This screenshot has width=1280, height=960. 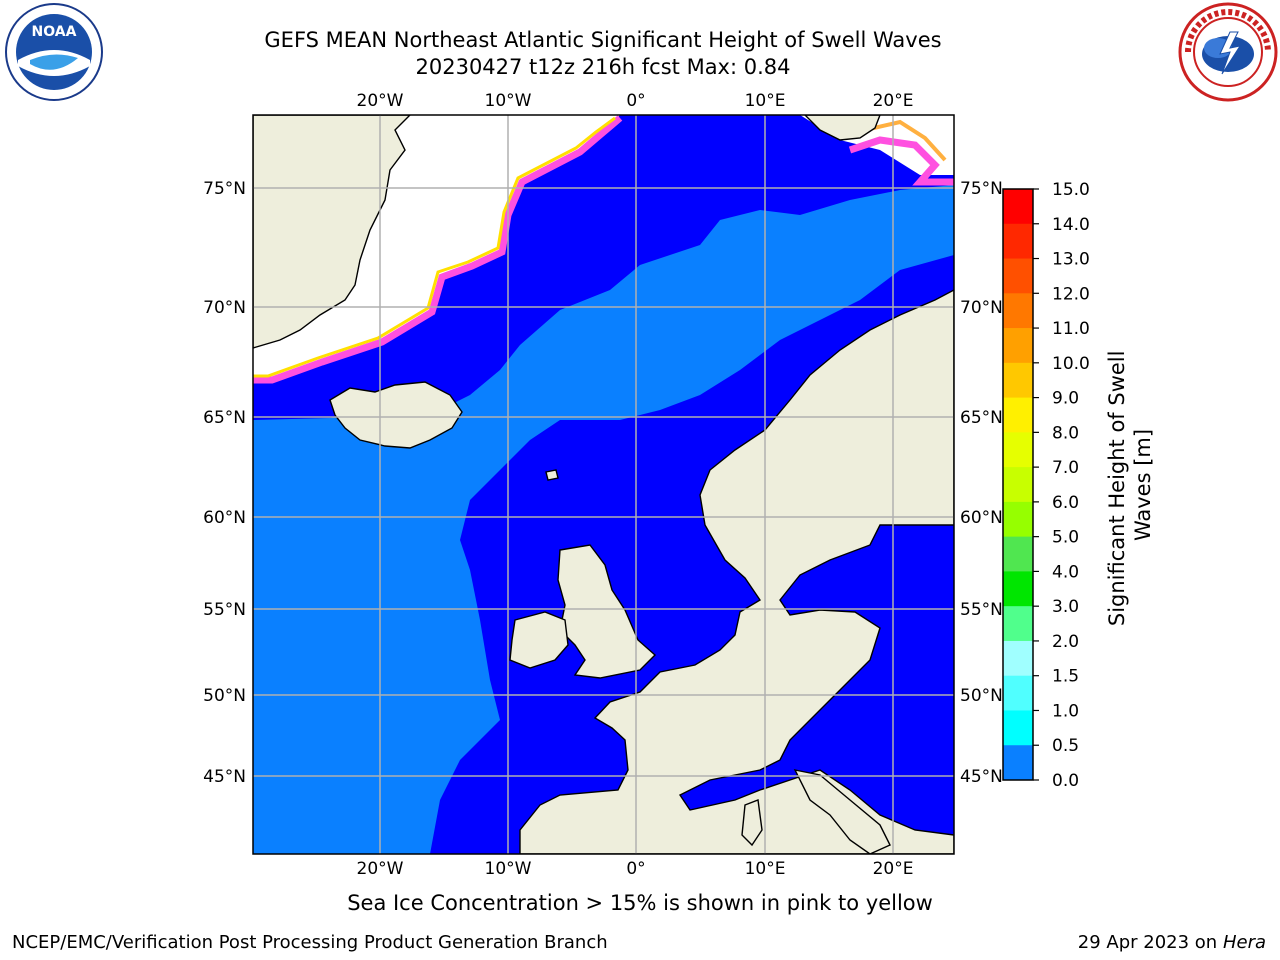 What do you see at coordinates (1065, 711) in the screenshot?
I see `colorbar-tick-label: 1.0` at bounding box center [1065, 711].